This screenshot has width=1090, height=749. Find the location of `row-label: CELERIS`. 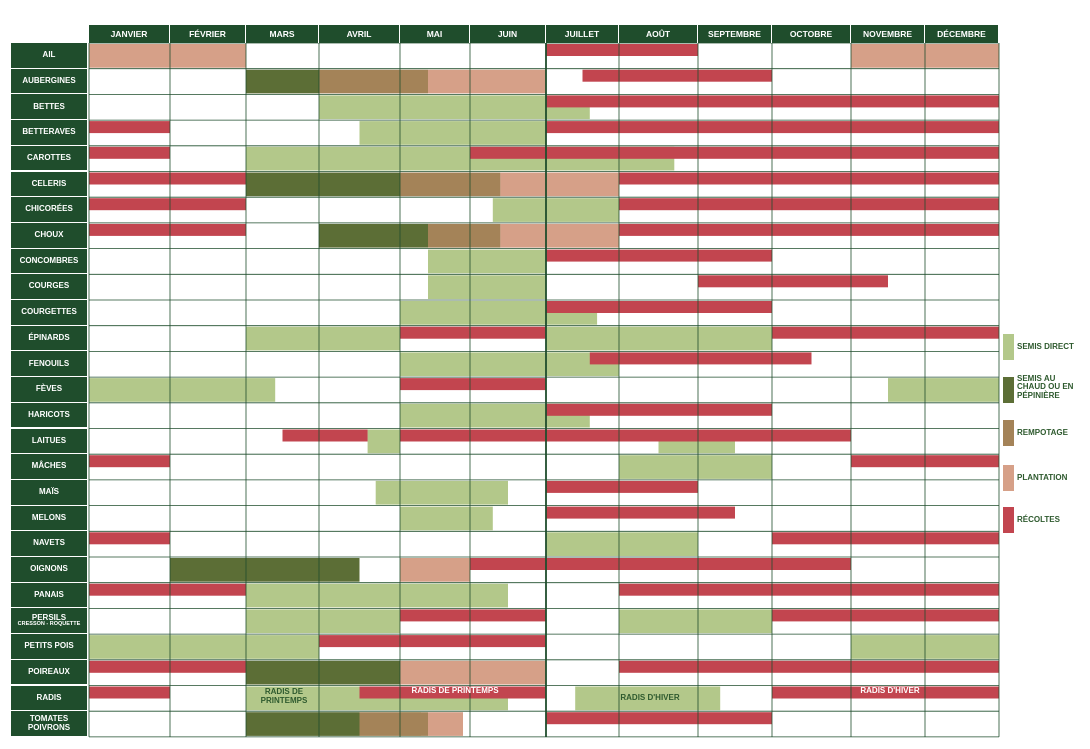

row-label: CELERIS is located at coordinates (49, 184).